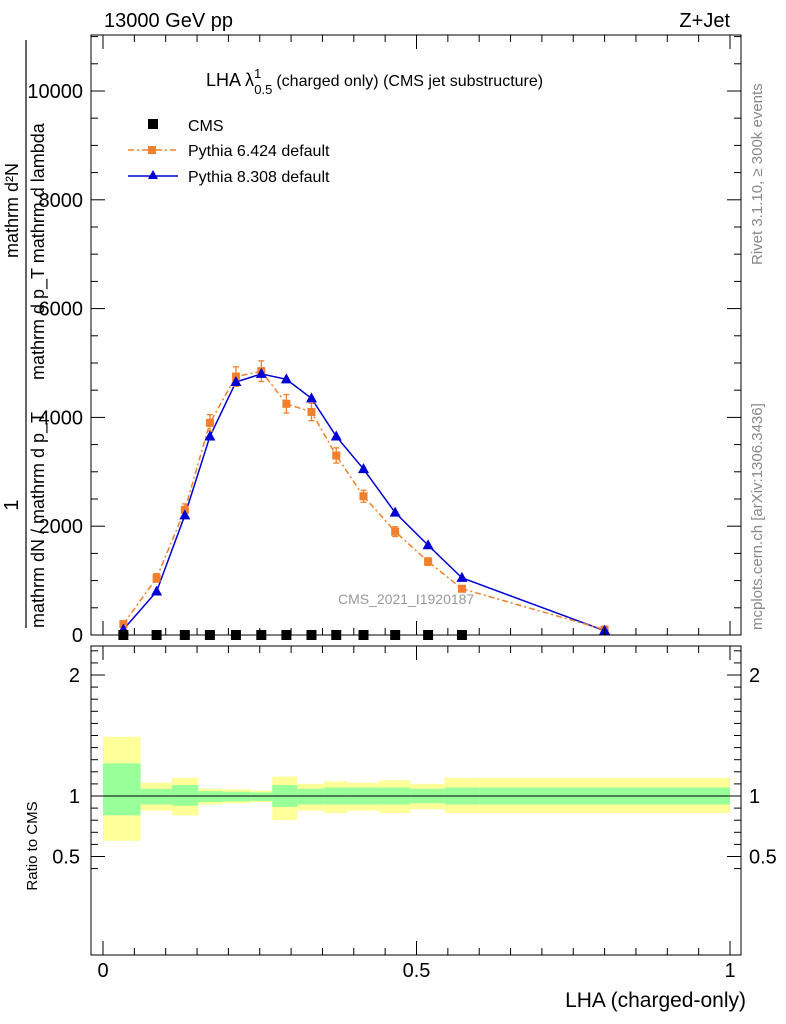  What do you see at coordinates (102, 971) in the screenshot?
I see `x-tick-label: 0` at bounding box center [102, 971].